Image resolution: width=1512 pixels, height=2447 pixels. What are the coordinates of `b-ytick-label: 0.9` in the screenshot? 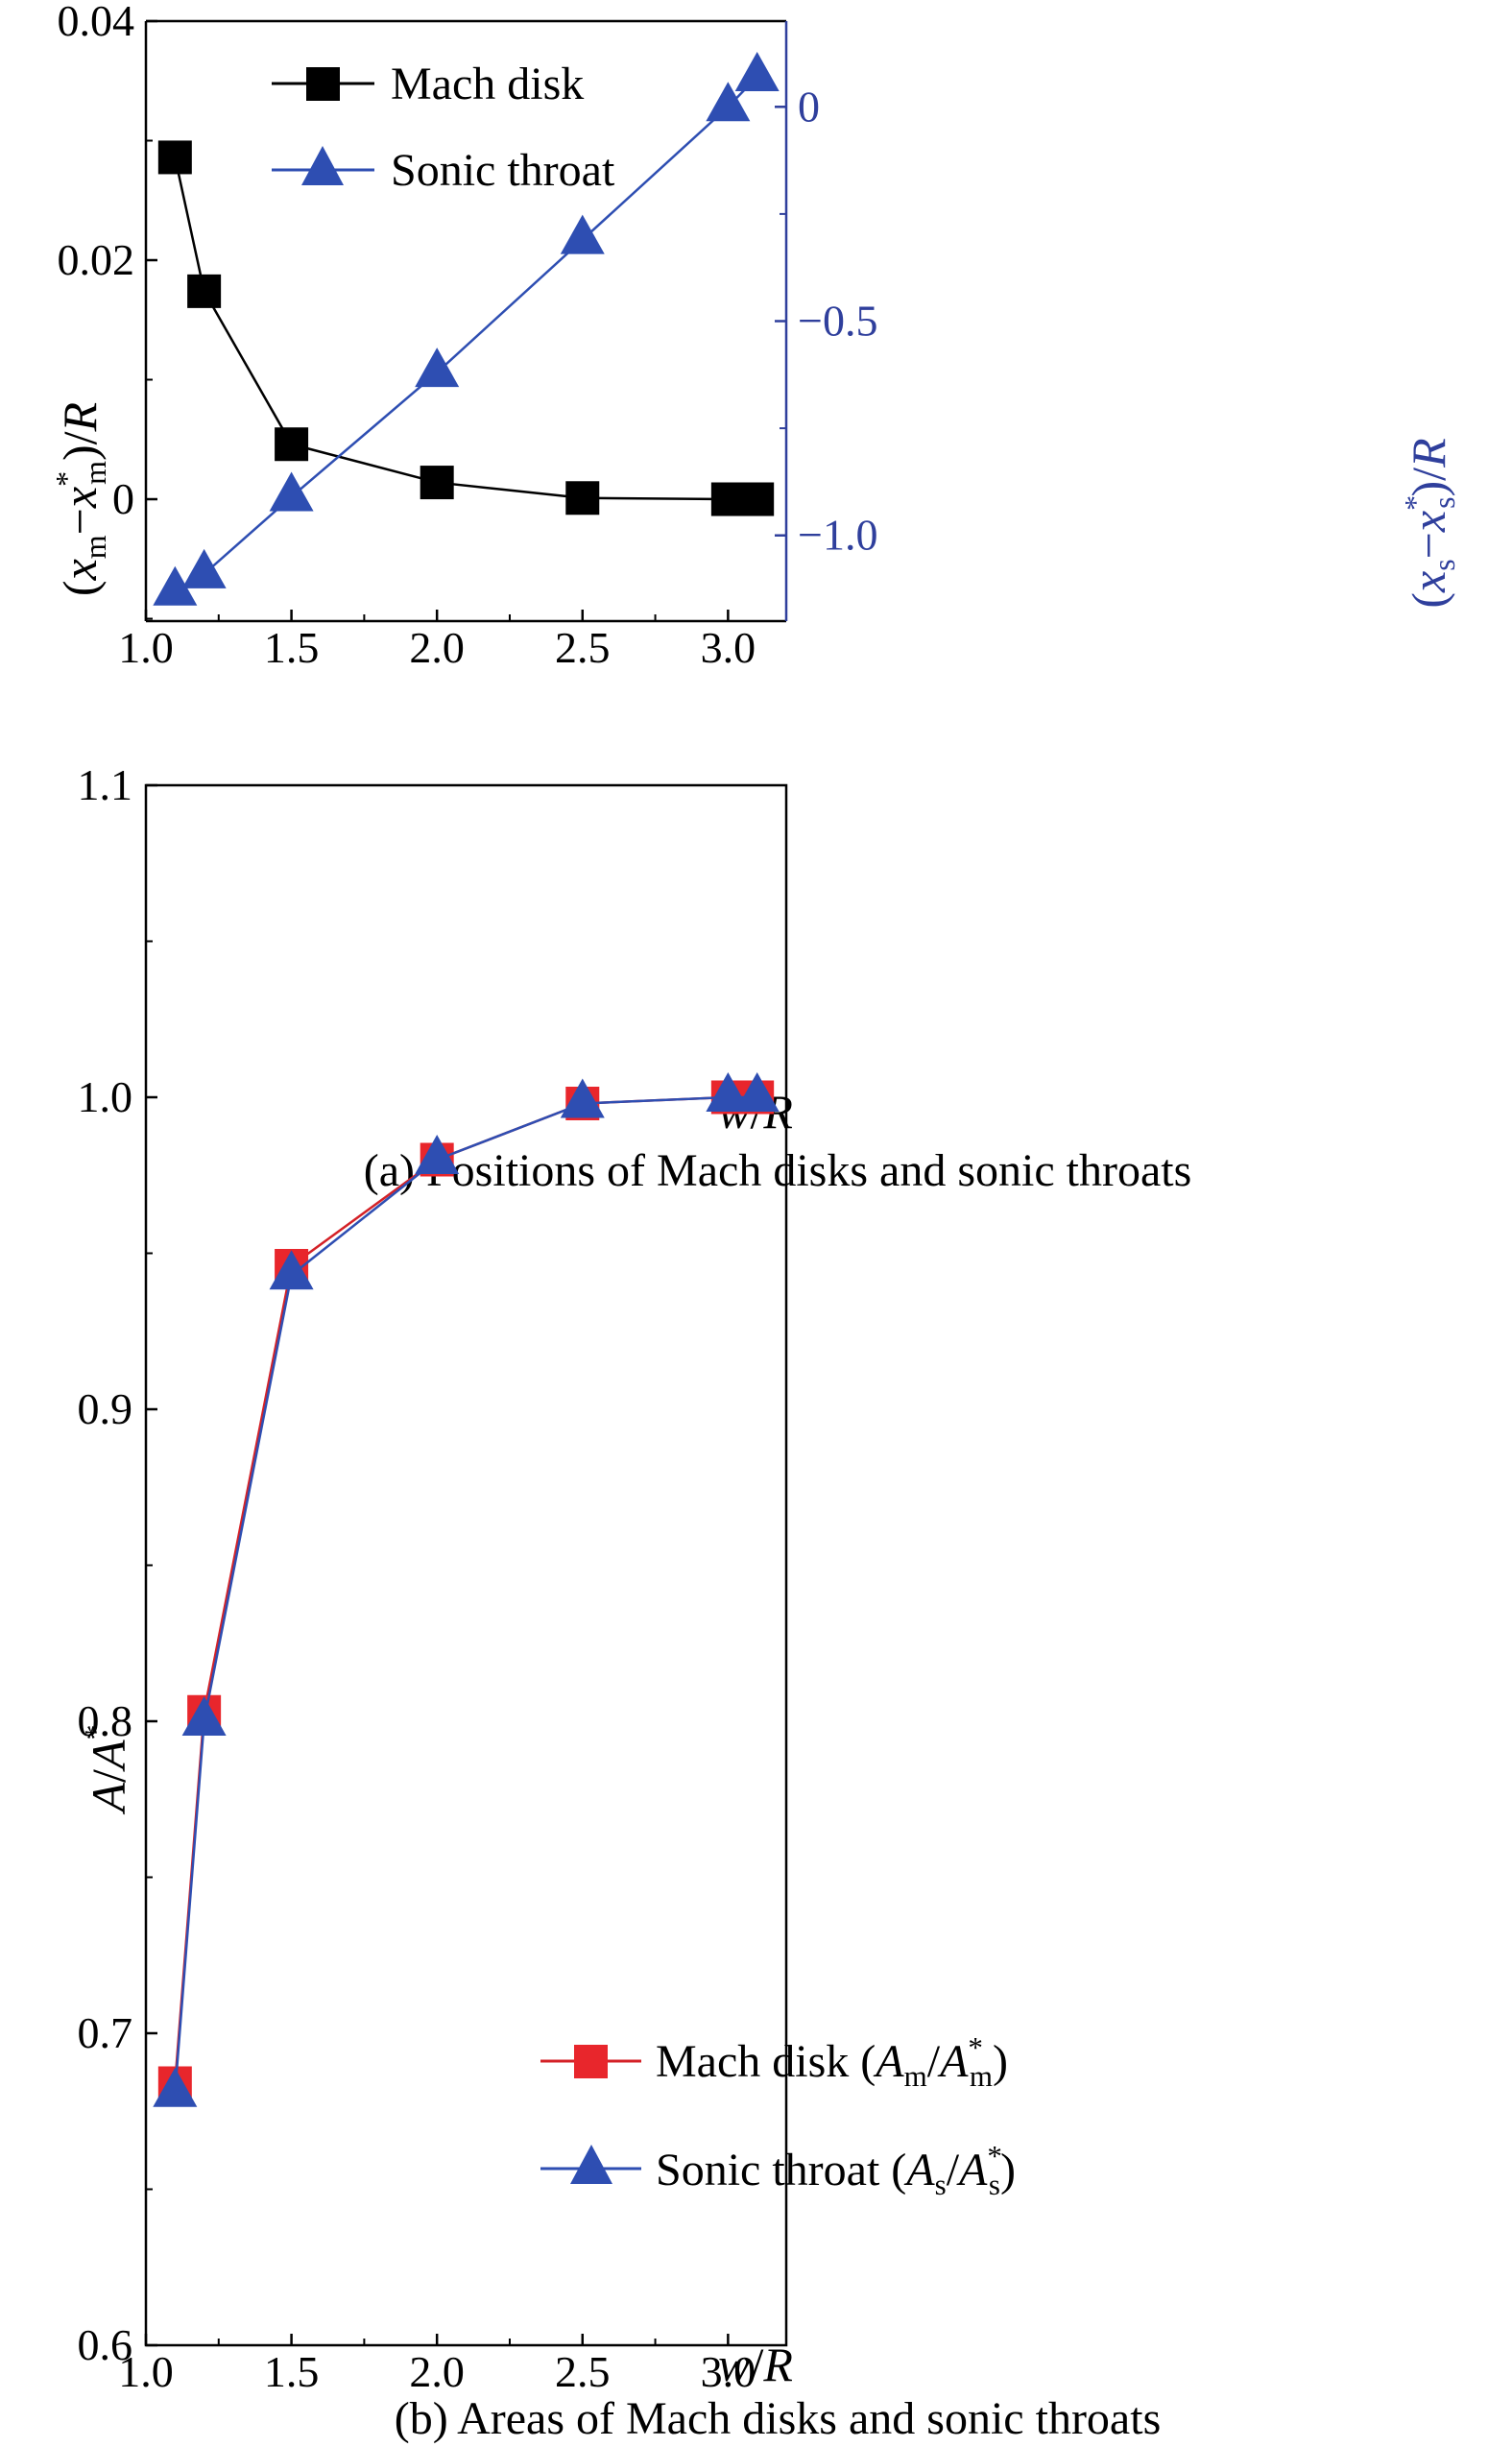 It's located at (105, 1408).